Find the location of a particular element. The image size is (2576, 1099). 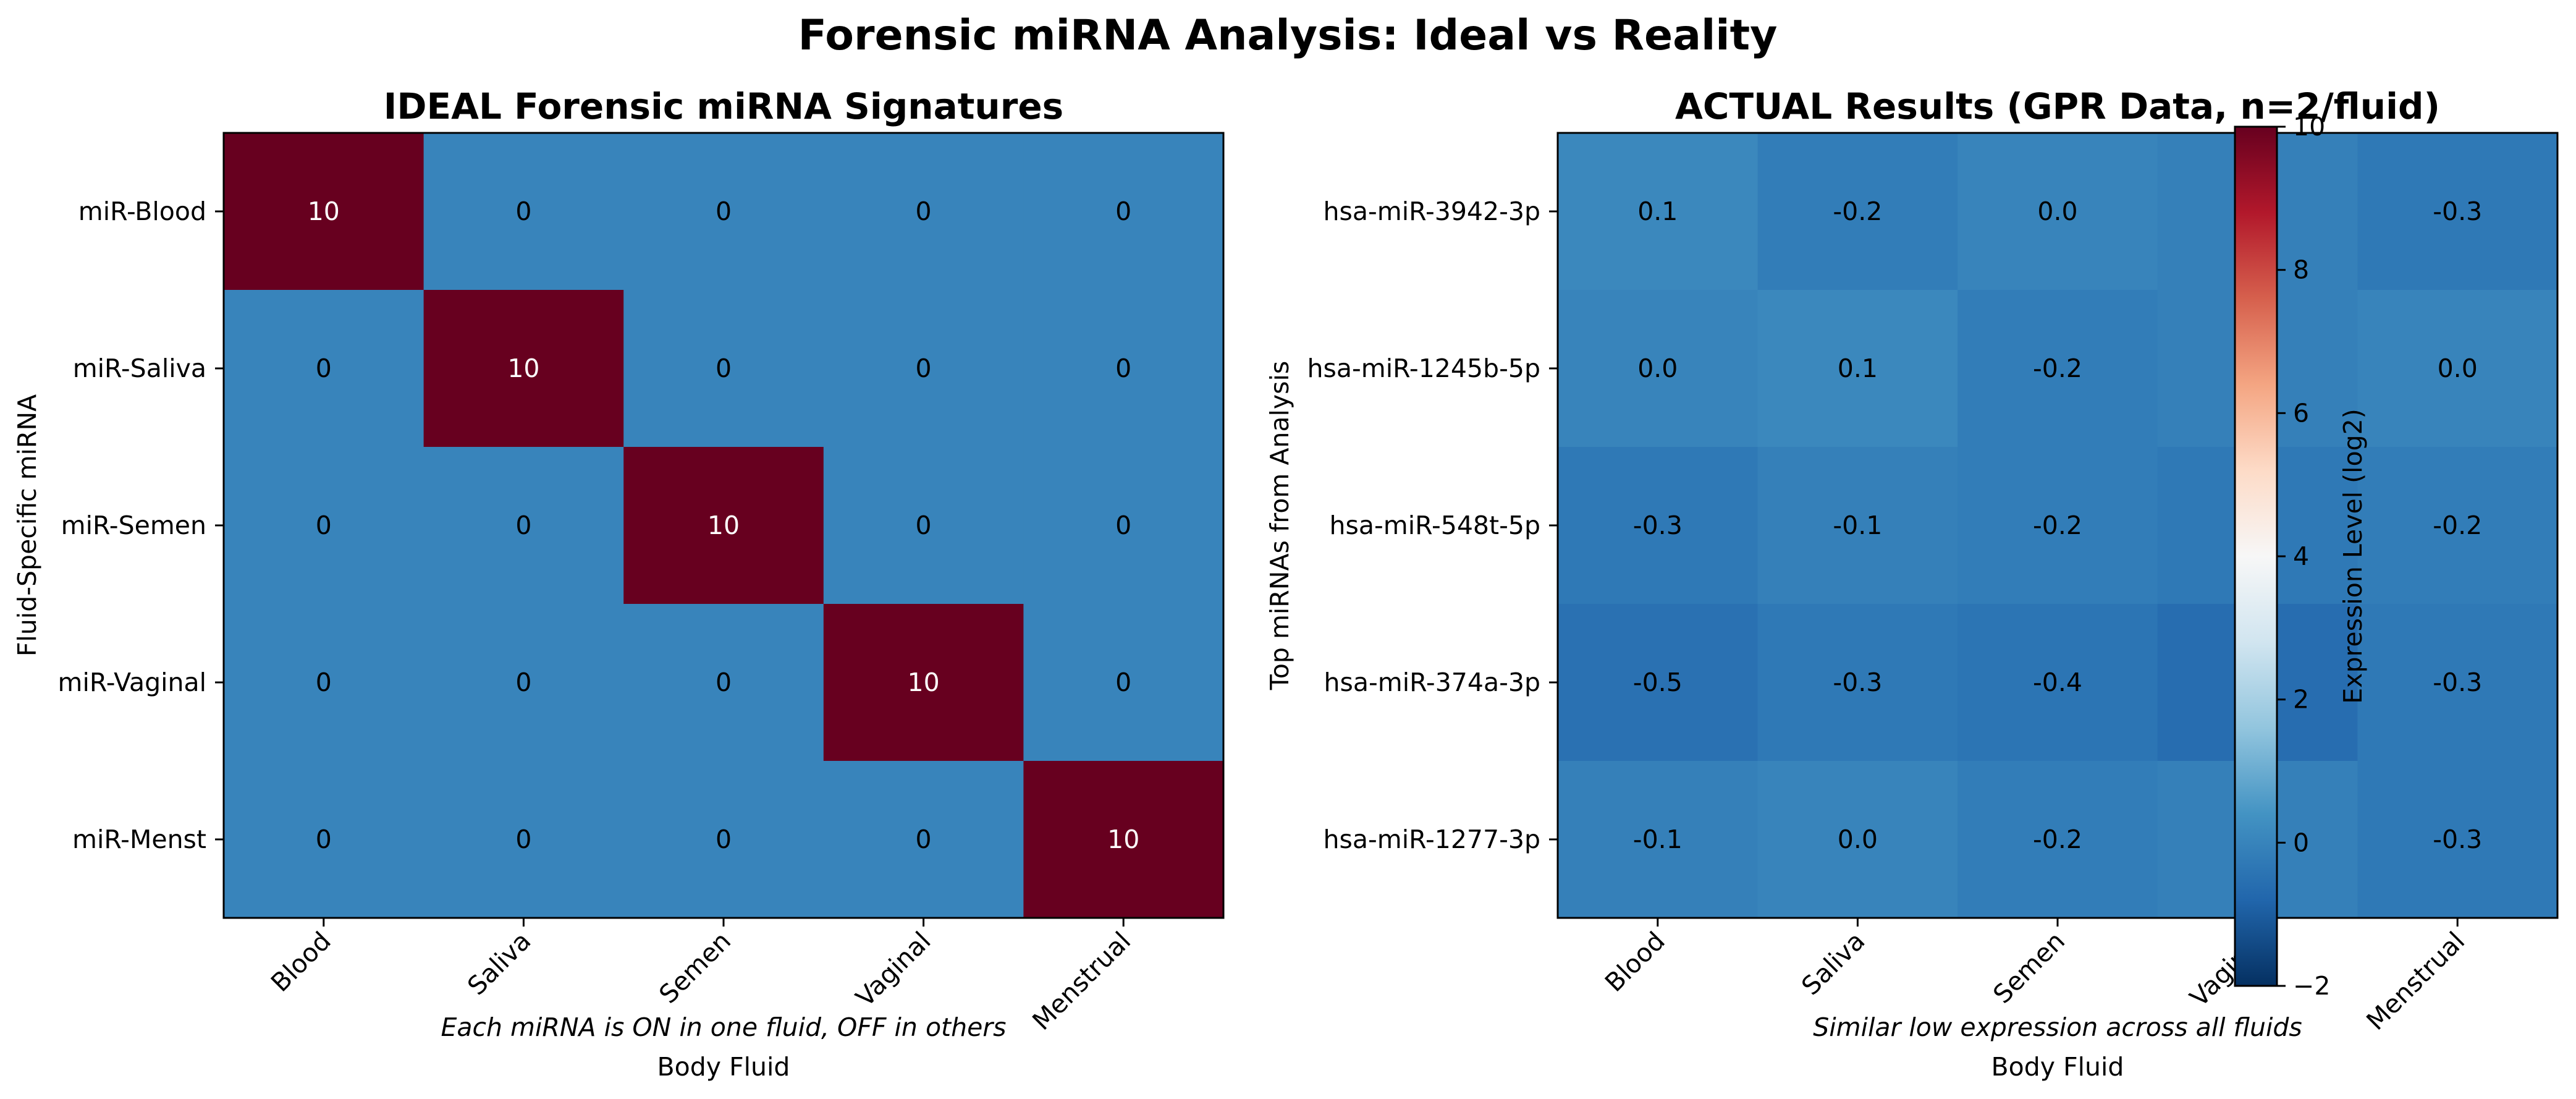

actual-y-tick-label: hsa-miR-1245b-5p is located at coordinates (1424, 368).